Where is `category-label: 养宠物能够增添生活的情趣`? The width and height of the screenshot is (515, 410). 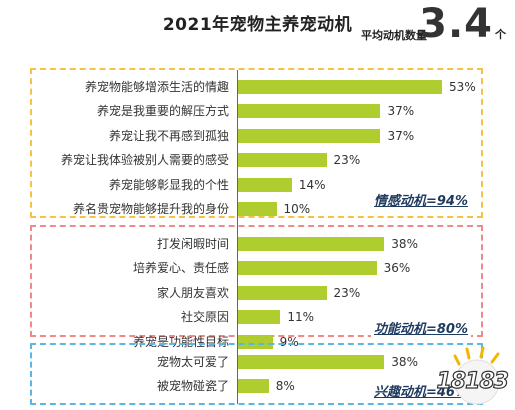 category-label: 养宠物能够增添生活的情趣 is located at coordinates (156, 87).